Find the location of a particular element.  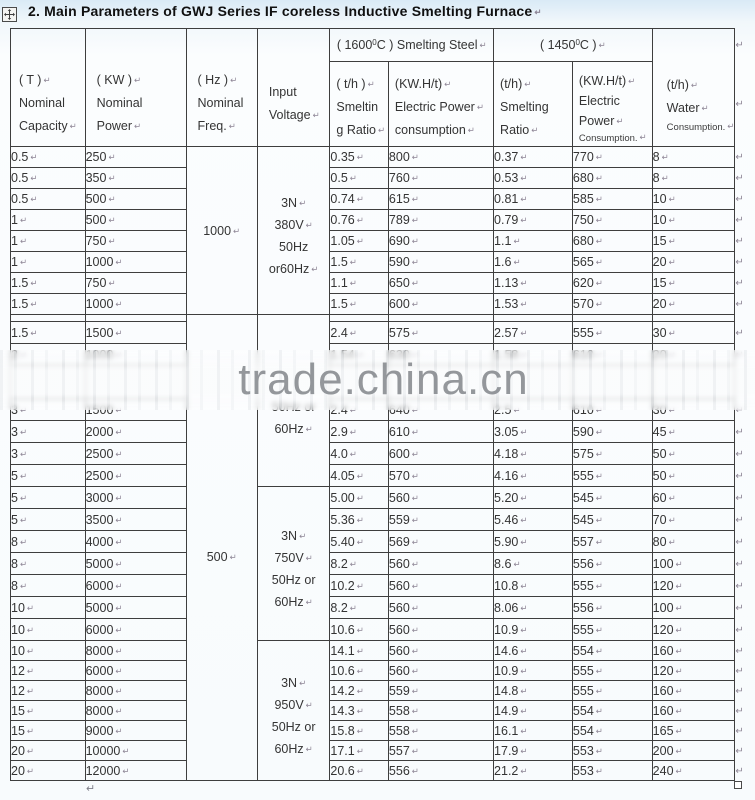

freq-cell: 1000 ↵ is located at coordinates (221, 230).